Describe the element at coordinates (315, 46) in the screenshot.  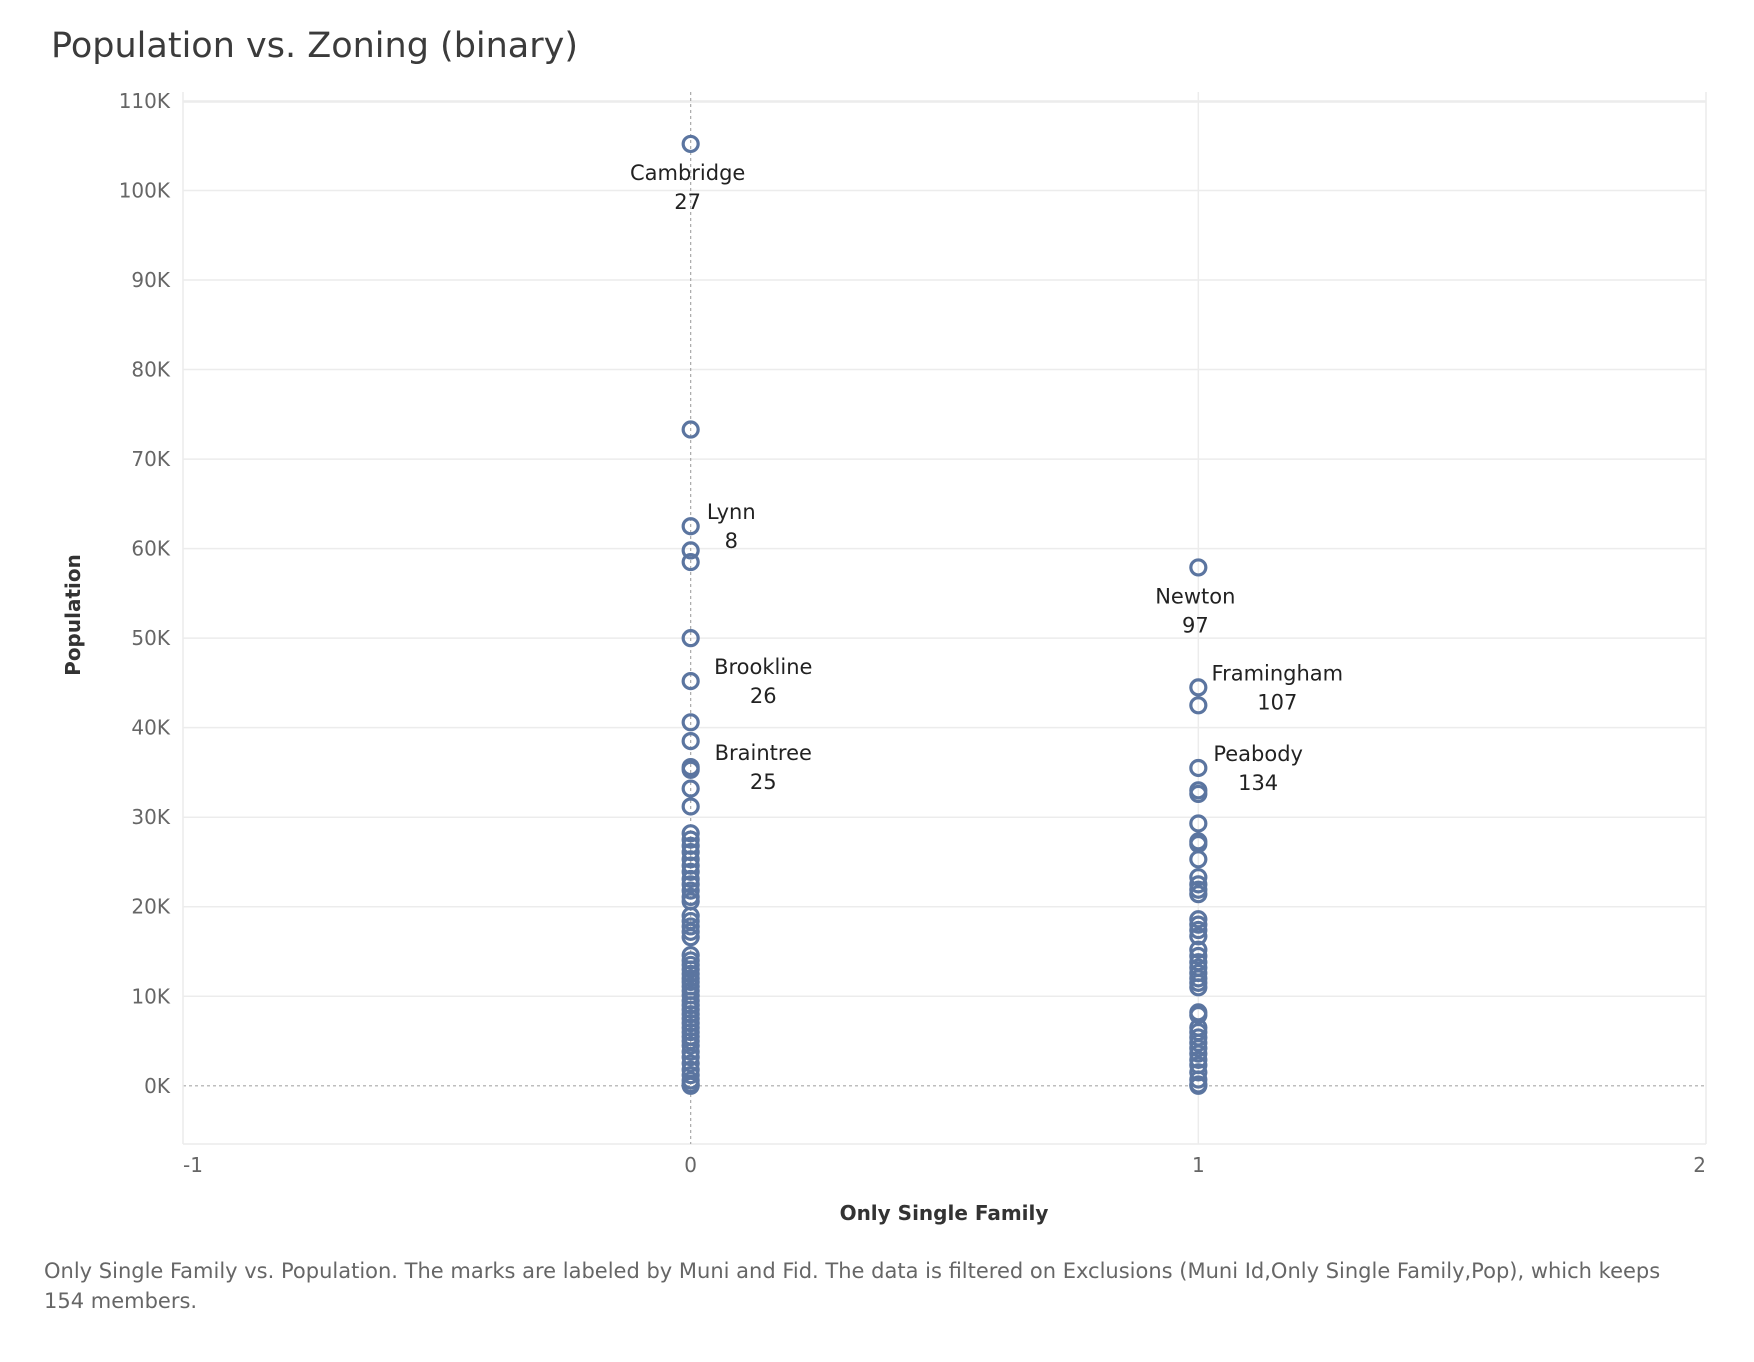
I see `chart-title: Population vs. Zoning (binary)` at that location.